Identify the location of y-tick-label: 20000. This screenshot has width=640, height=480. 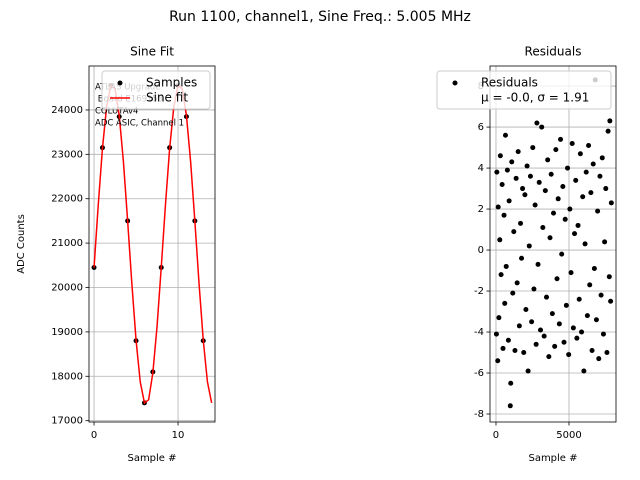
(67, 288).